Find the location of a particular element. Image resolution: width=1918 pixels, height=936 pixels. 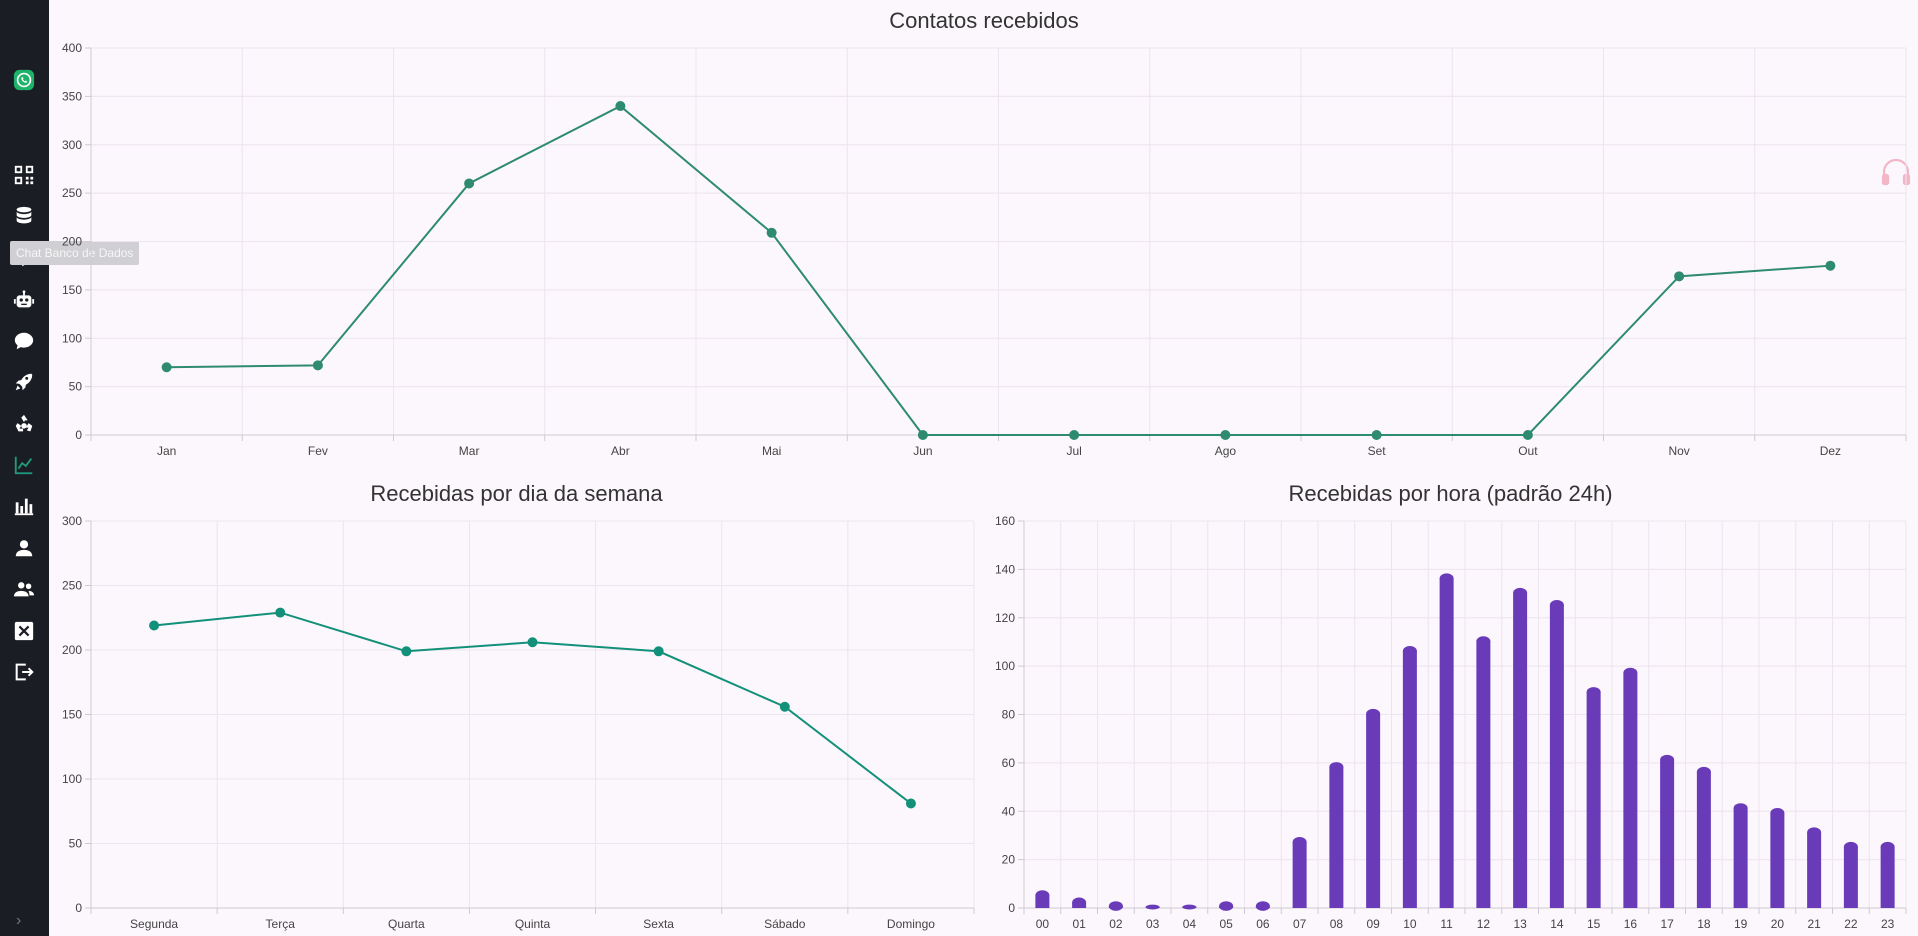

x-tick-label: 05 is located at coordinates (1226, 924).